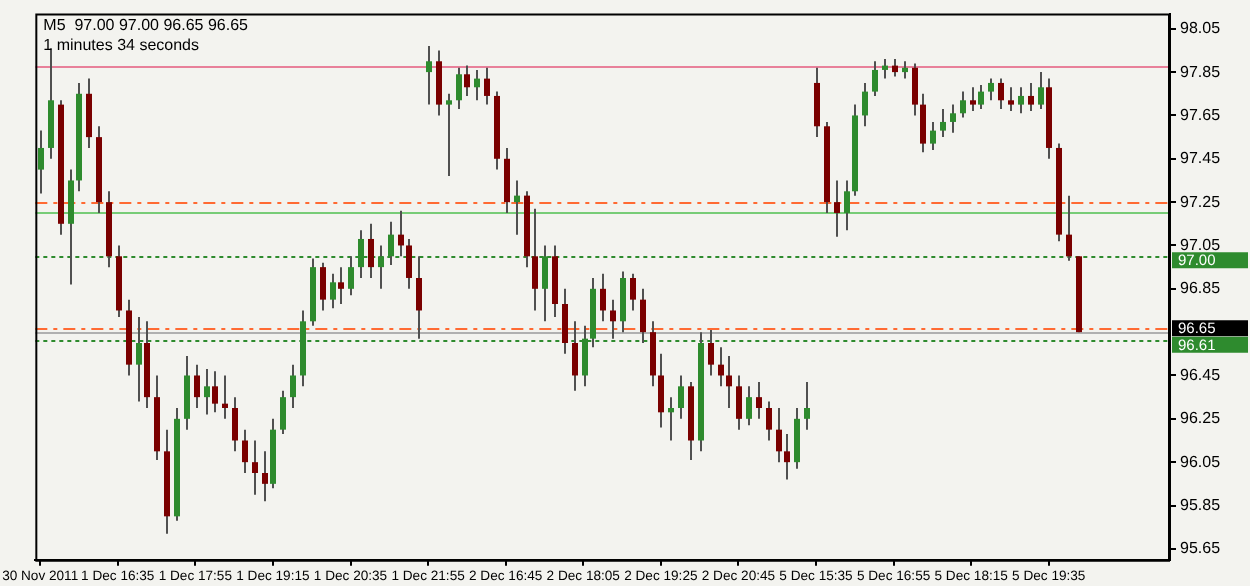 The image size is (1250, 586). I want to click on y-tick-label: 95.85, so click(1201, 504).